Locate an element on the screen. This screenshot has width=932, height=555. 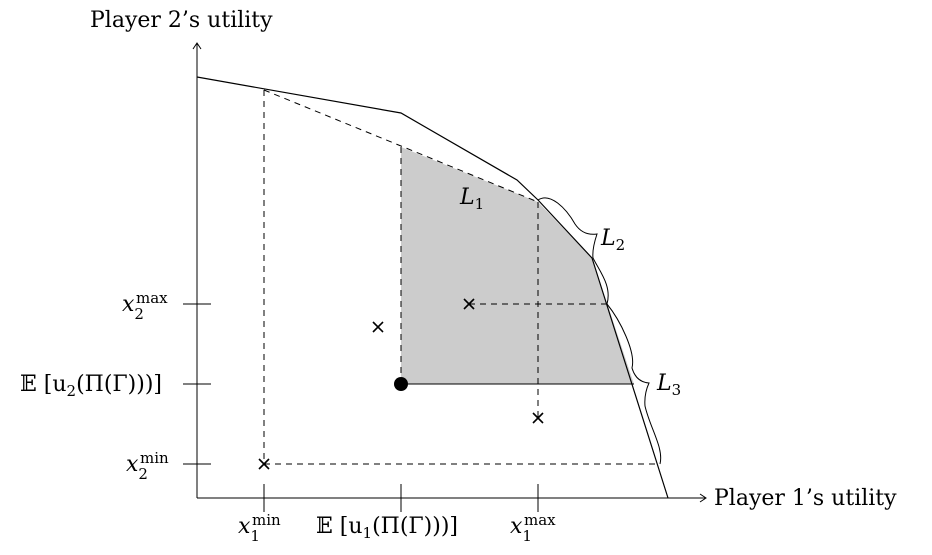
brace-L3 is located at coordinates (634, 384).